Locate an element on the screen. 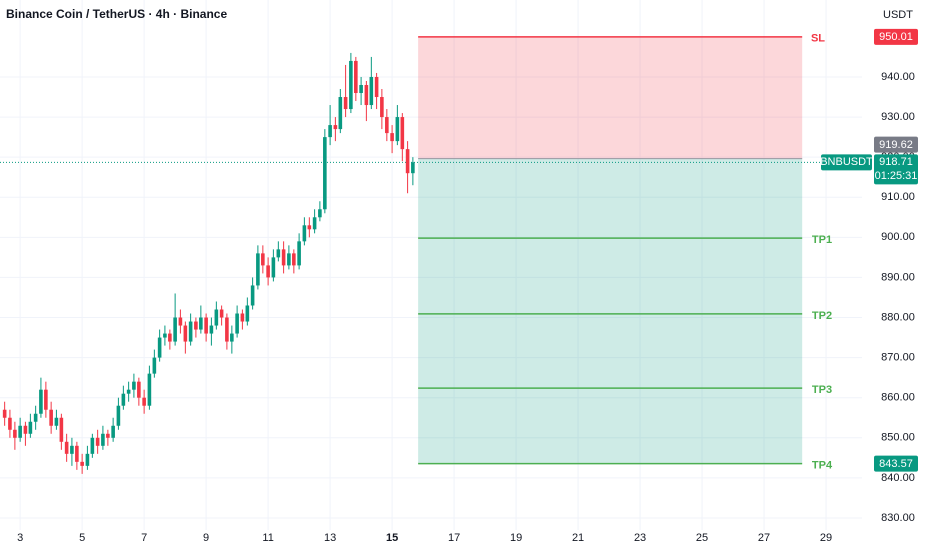  x-tick-label: 29 is located at coordinates (826, 538).